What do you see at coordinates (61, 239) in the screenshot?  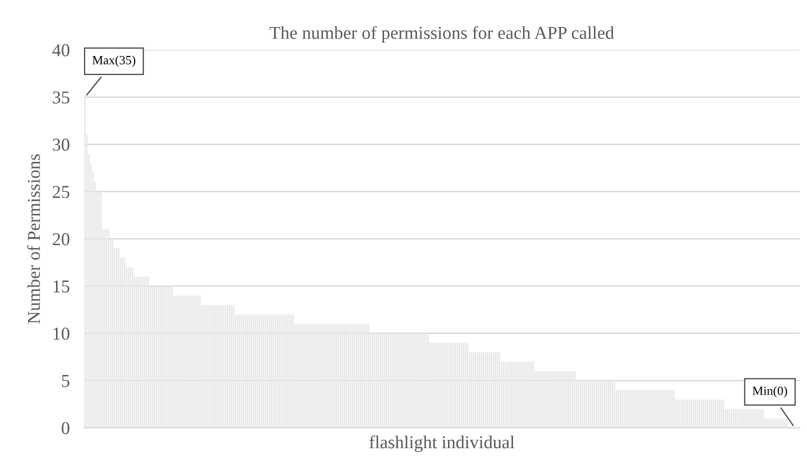 I see `y-tick-label: 20` at bounding box center [61, 239].